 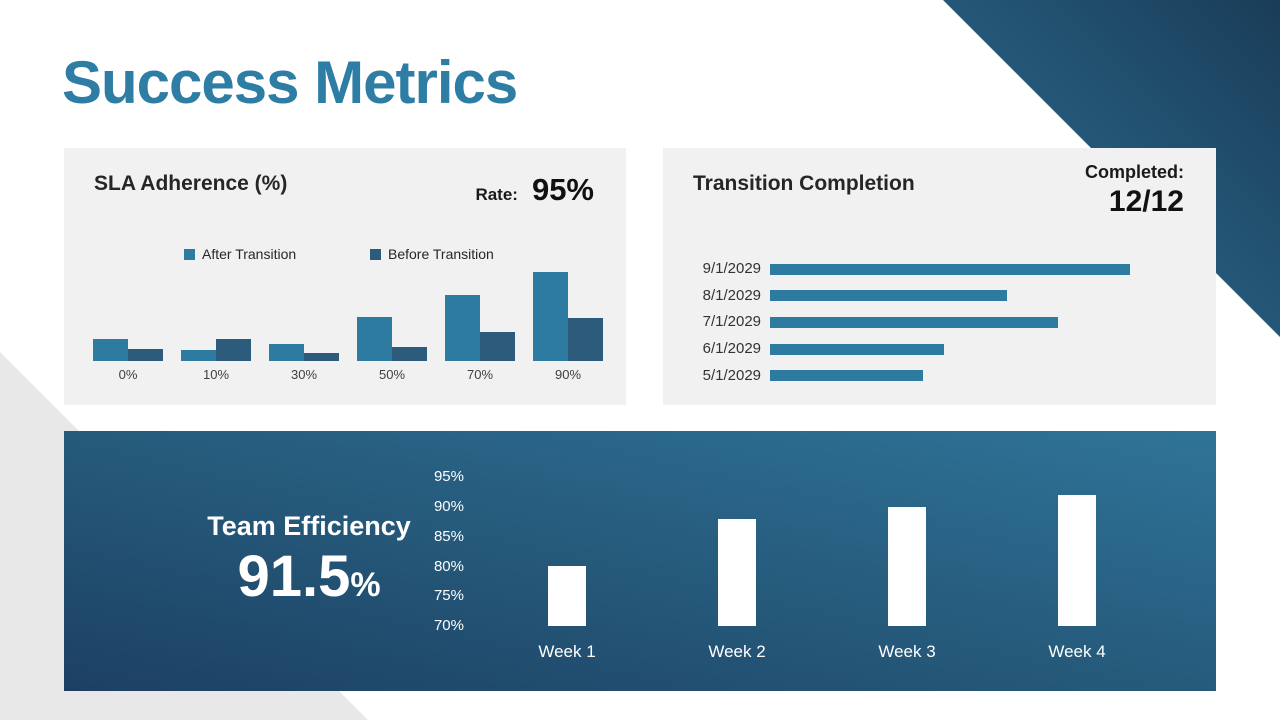 What do you see at coordinates (448, 507) in the screenshot?
I see `y-axis-tick-label: 90%` at bounding box center [448, 507].